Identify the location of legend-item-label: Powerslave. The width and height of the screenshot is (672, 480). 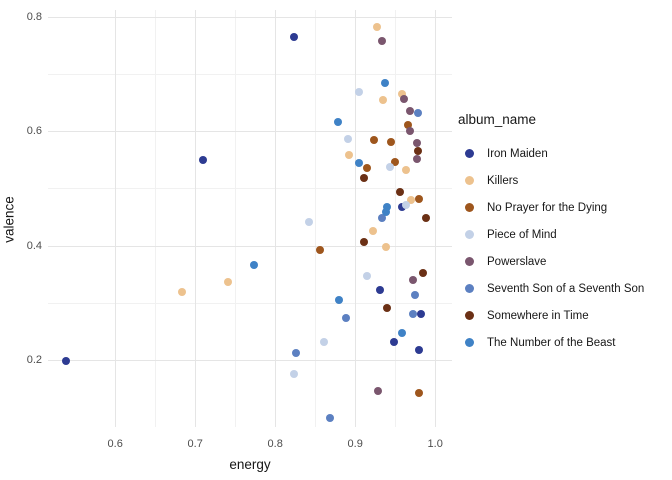
(517, 261).